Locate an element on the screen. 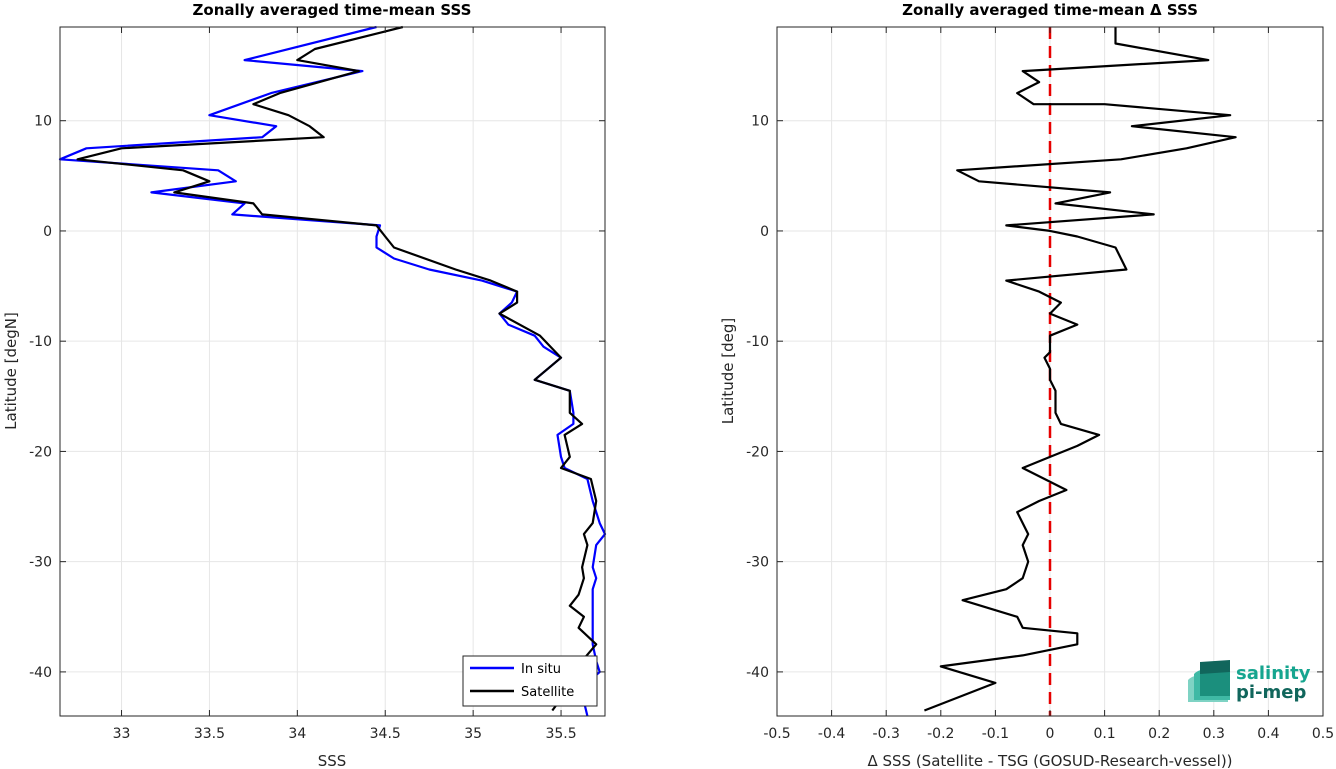 The width and height of the screenshot is (1336, 769). salinity-pi-mep-logo: salinity pi-mep is located at coordinates (1249, 681).